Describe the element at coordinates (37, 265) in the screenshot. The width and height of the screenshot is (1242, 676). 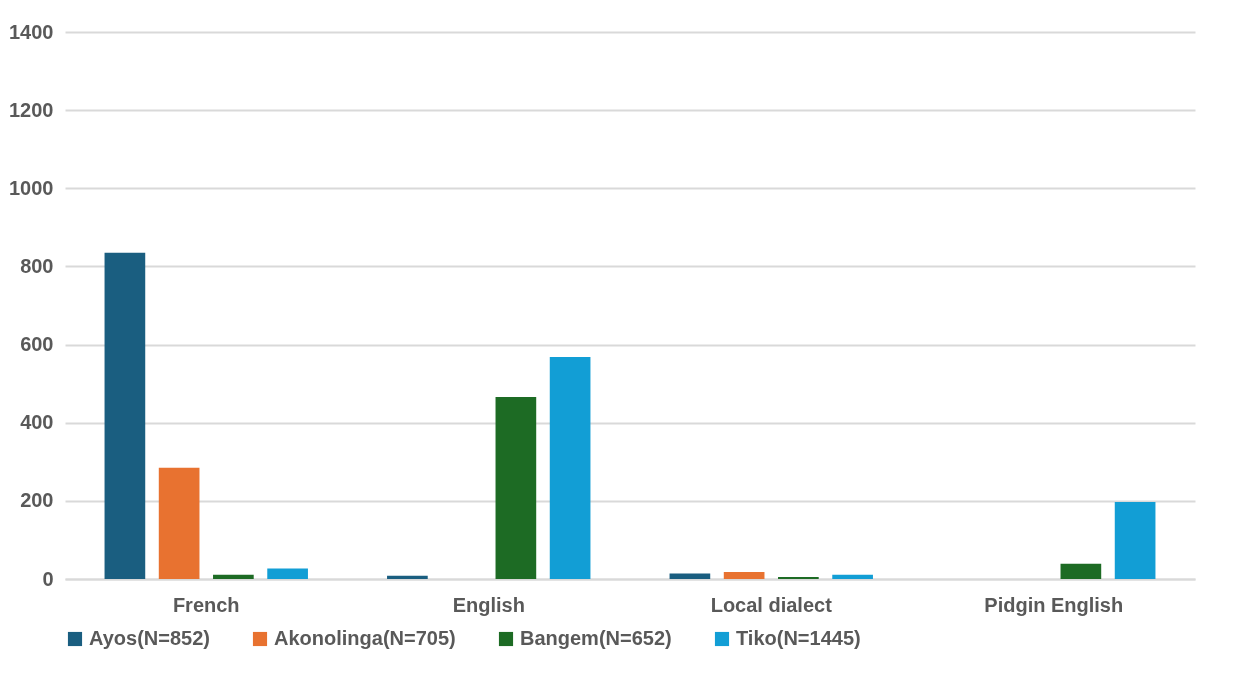
I see `y-tick-label: 800` at that location.